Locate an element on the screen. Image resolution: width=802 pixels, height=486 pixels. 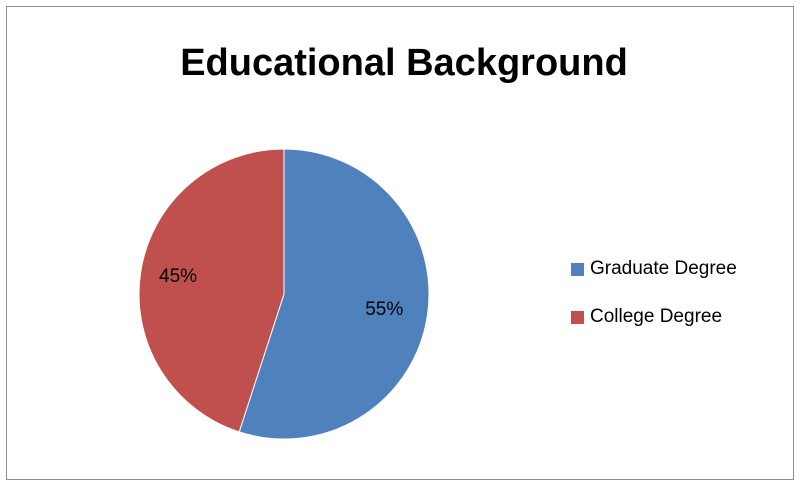
legend-label-graduate-degree: Graduate Degree is located at coordinates (663, 269).